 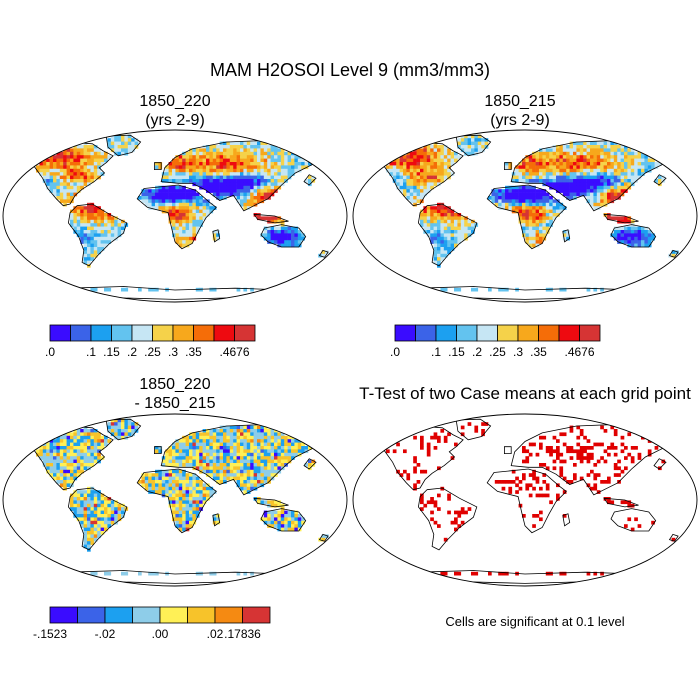 I want to click on panel-3-title-line1: 1850_220, so click(x=175, y=384).